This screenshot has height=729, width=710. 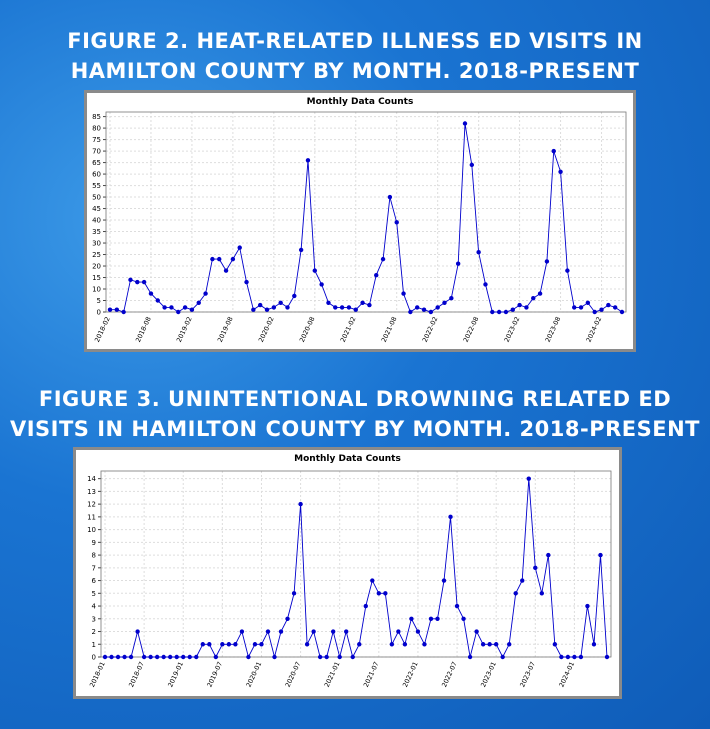 I want to click on chart-title: Monthly Data Counts, so click(x=347, y=459).